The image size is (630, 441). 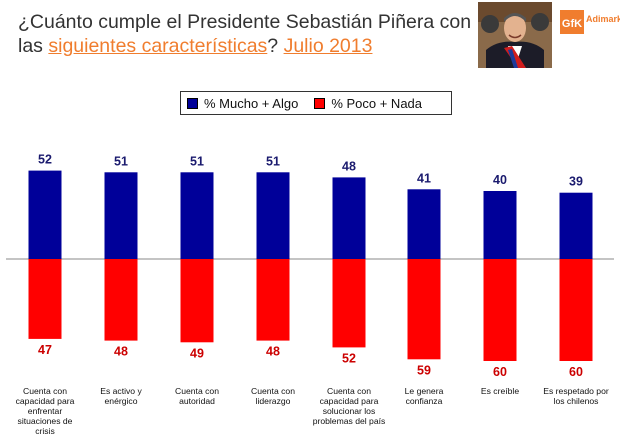 What do you see at coordinates (572, 24) in the screenshot?
I see `svg-text: GfK` at bounding box center [572, 24].